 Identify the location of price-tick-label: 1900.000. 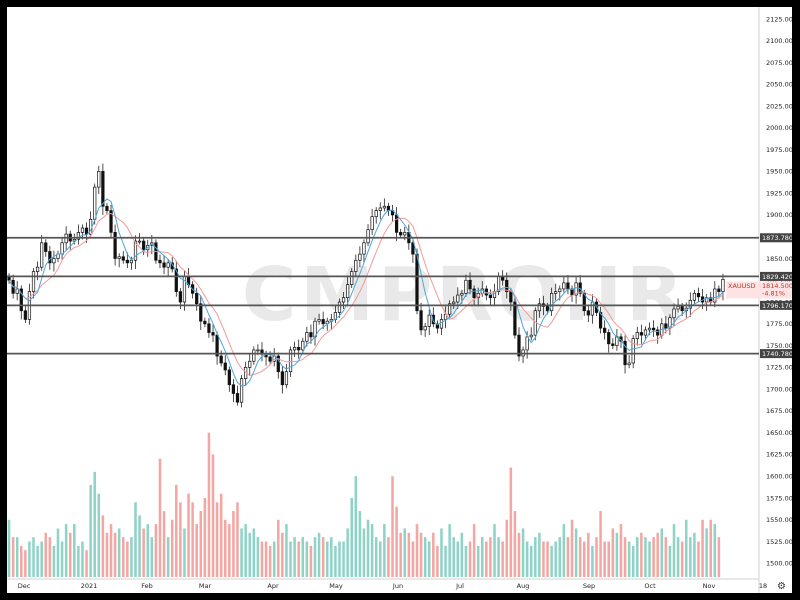
(779, 215).